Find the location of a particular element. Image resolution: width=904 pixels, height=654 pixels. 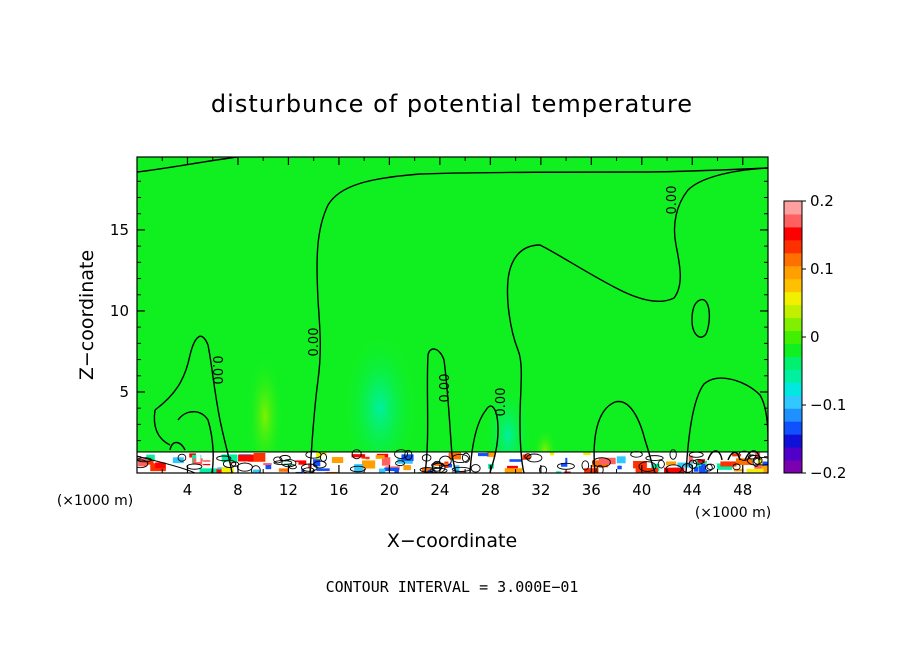

x-tick-label: 40 is located at coordinates (641, 490).